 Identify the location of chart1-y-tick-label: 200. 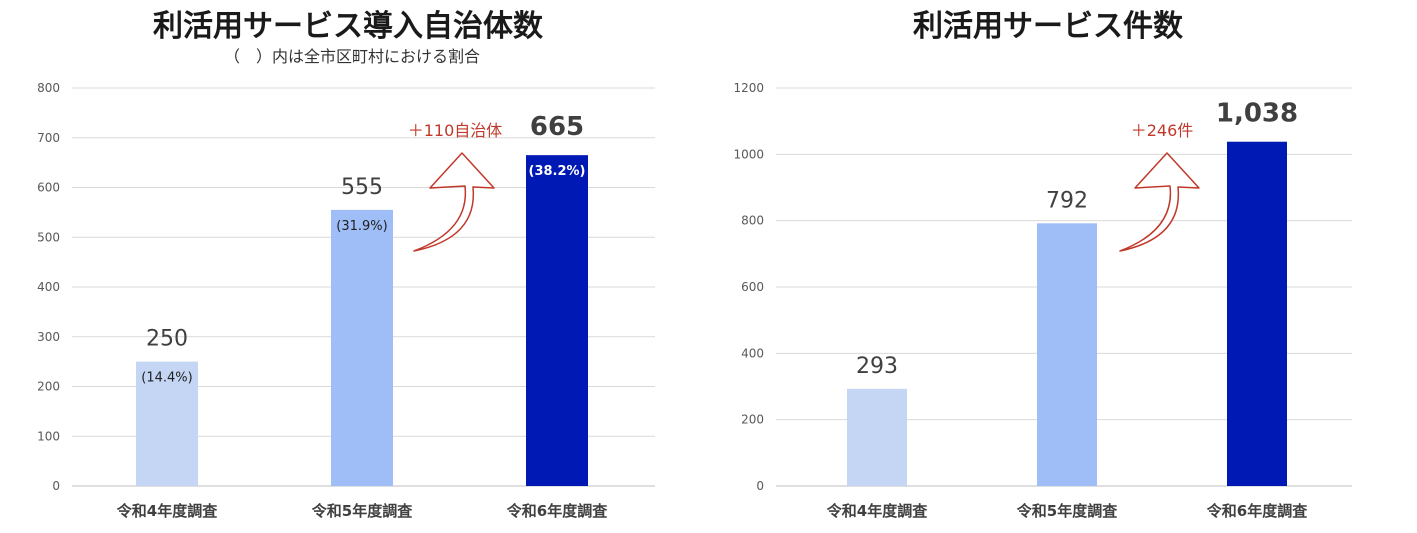
(48, 387).